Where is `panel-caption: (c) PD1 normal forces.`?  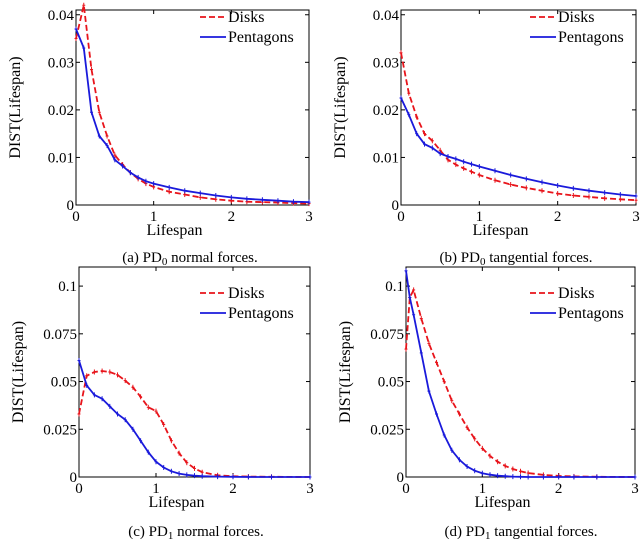 panel-caption: (c) PD1 normal forces. is located at coordinates (195, 533).